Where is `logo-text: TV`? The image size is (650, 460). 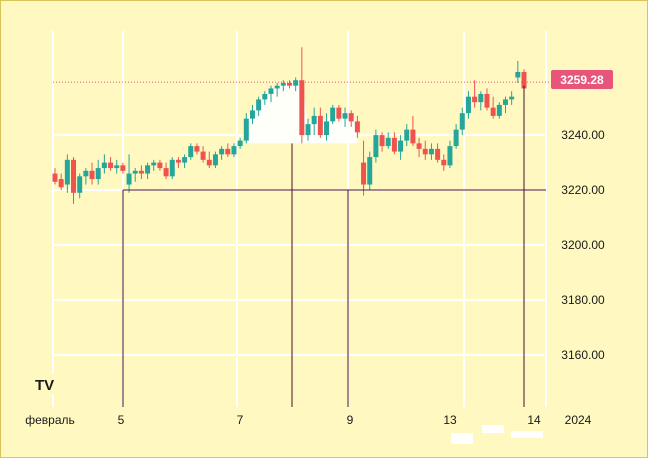 logo-text: TV is located at coordinates (44, 385).